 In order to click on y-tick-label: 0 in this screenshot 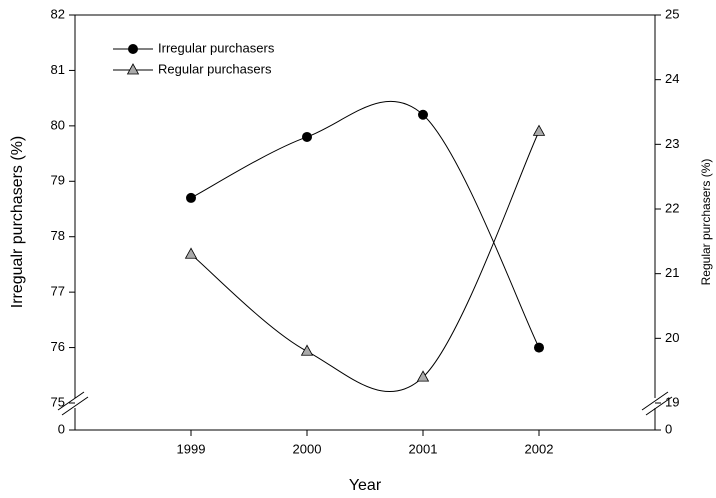, I will do `click(61, 428)`.